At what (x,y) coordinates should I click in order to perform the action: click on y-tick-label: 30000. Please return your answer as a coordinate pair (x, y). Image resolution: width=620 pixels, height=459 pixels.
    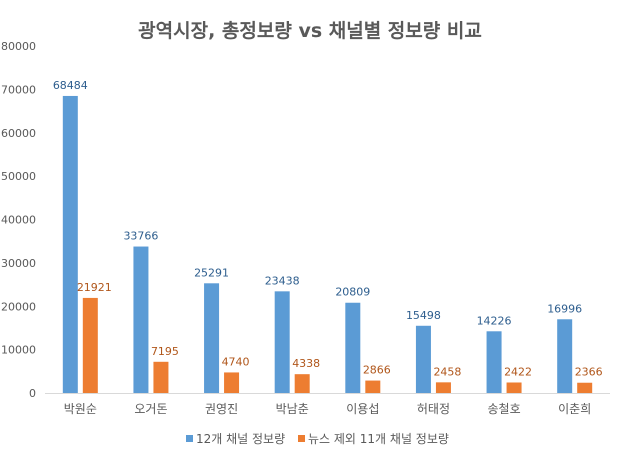
    Looking at the image, I should click on (18, 263).